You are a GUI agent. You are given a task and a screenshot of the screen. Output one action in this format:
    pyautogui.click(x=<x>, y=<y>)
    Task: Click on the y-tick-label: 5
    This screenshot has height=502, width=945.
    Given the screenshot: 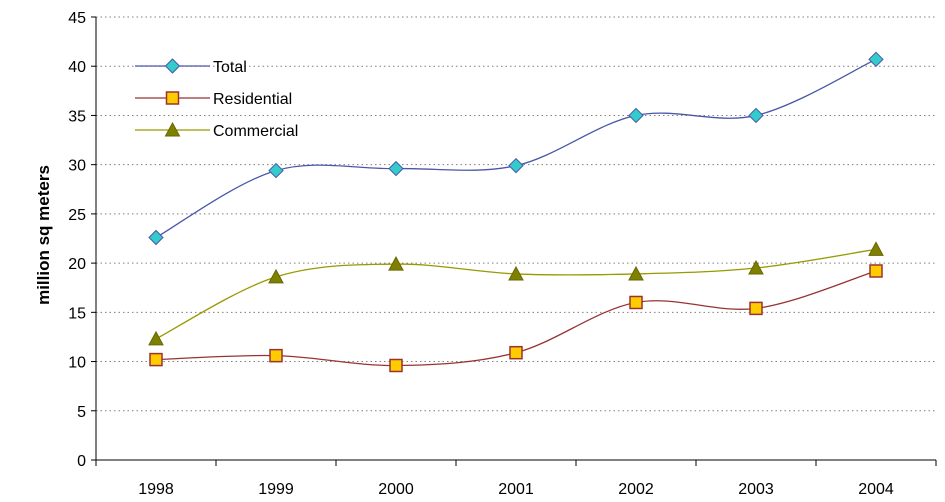 What is the action you would take?
    pyautogui.click(x=81, y=412)
    